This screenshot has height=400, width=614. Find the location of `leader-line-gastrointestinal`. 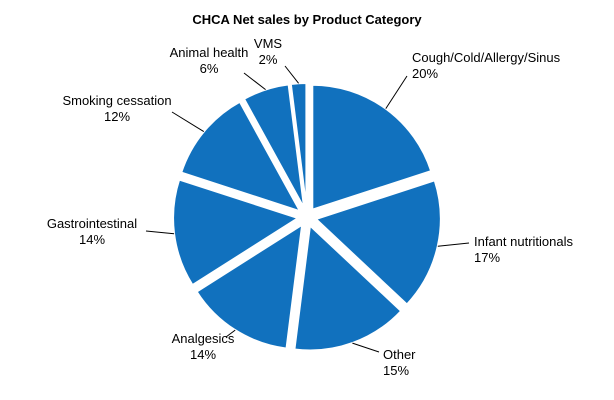

leader-line-gastrointestinal is located at coordinates (160, 232).